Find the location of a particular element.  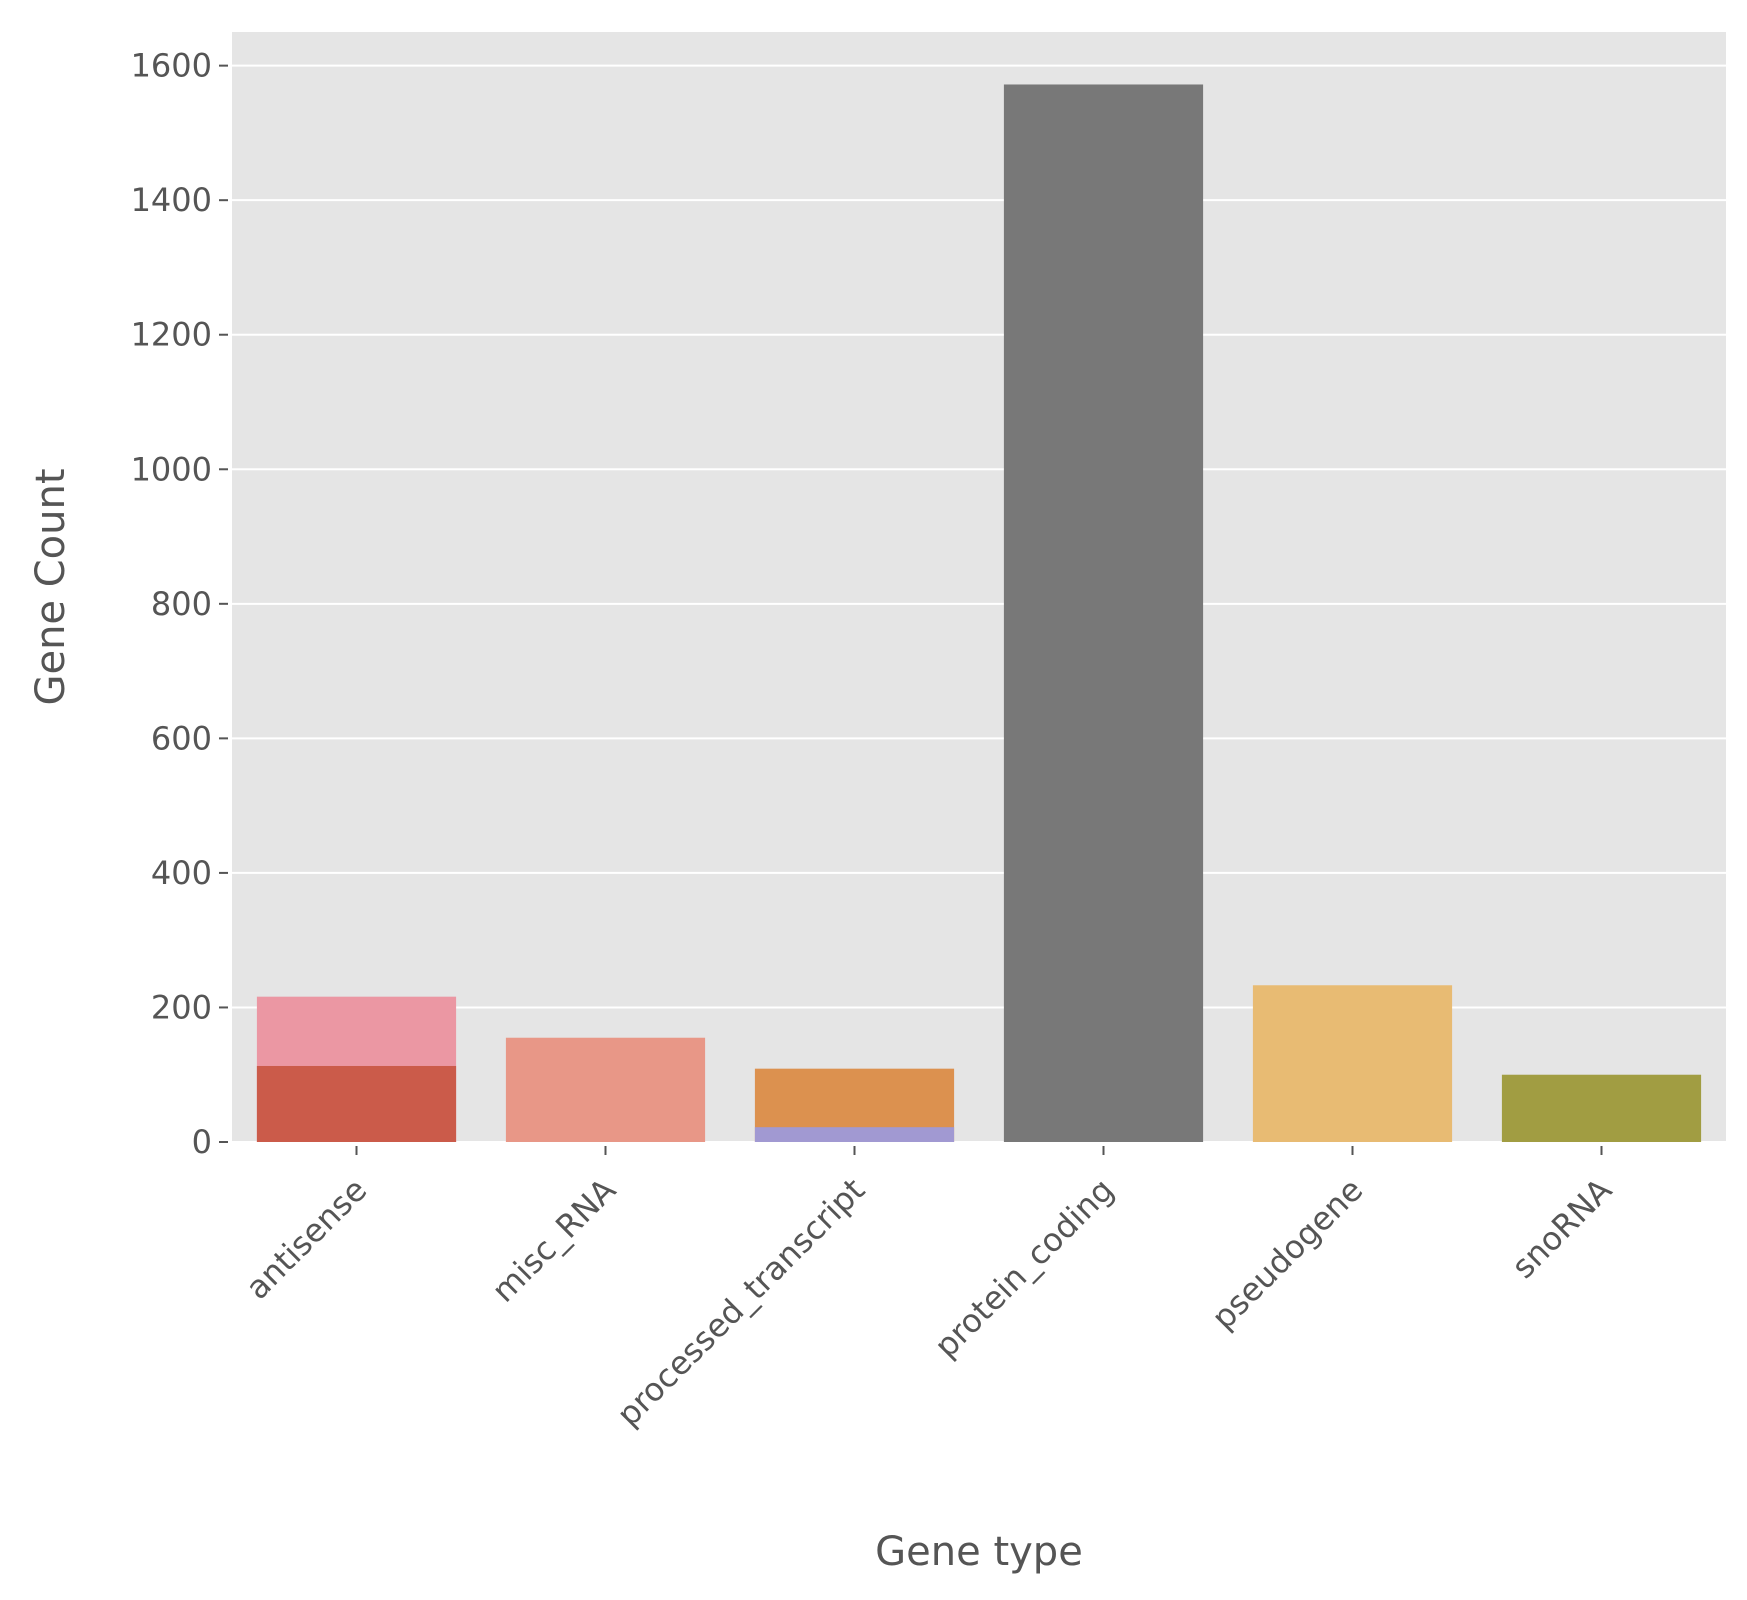

bar-snoRNA is located at coordinates (1601, 1108).